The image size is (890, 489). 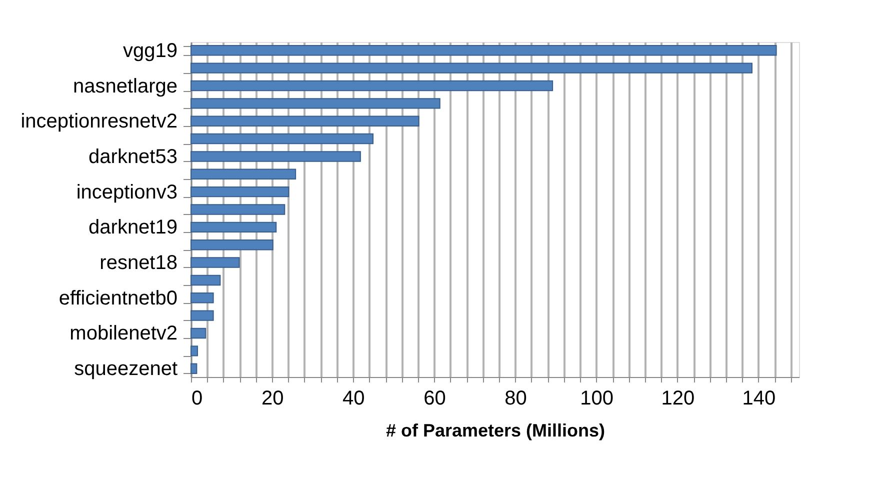 I want to click on x-tick-label: 0, so click(x=197, y=399).